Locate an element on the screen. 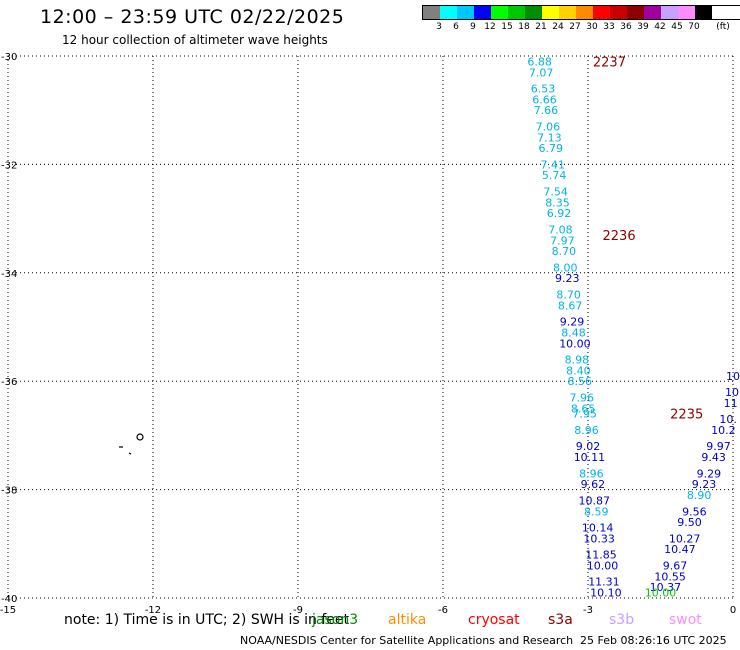 The image size is (740, 650). lon-tick-label: -3 is located at coordinates (588, 610).